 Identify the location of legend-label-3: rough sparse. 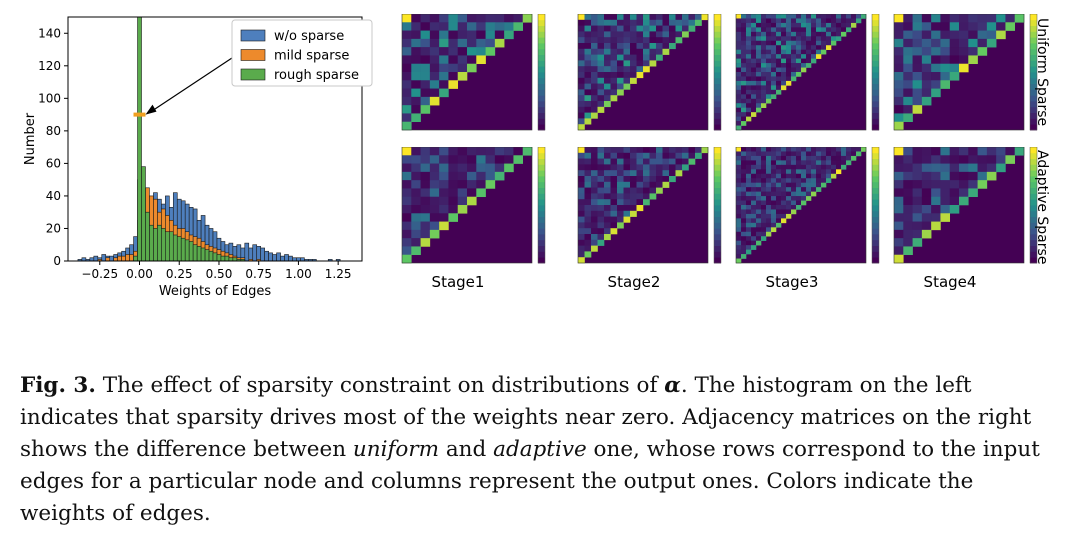
(316, 75).